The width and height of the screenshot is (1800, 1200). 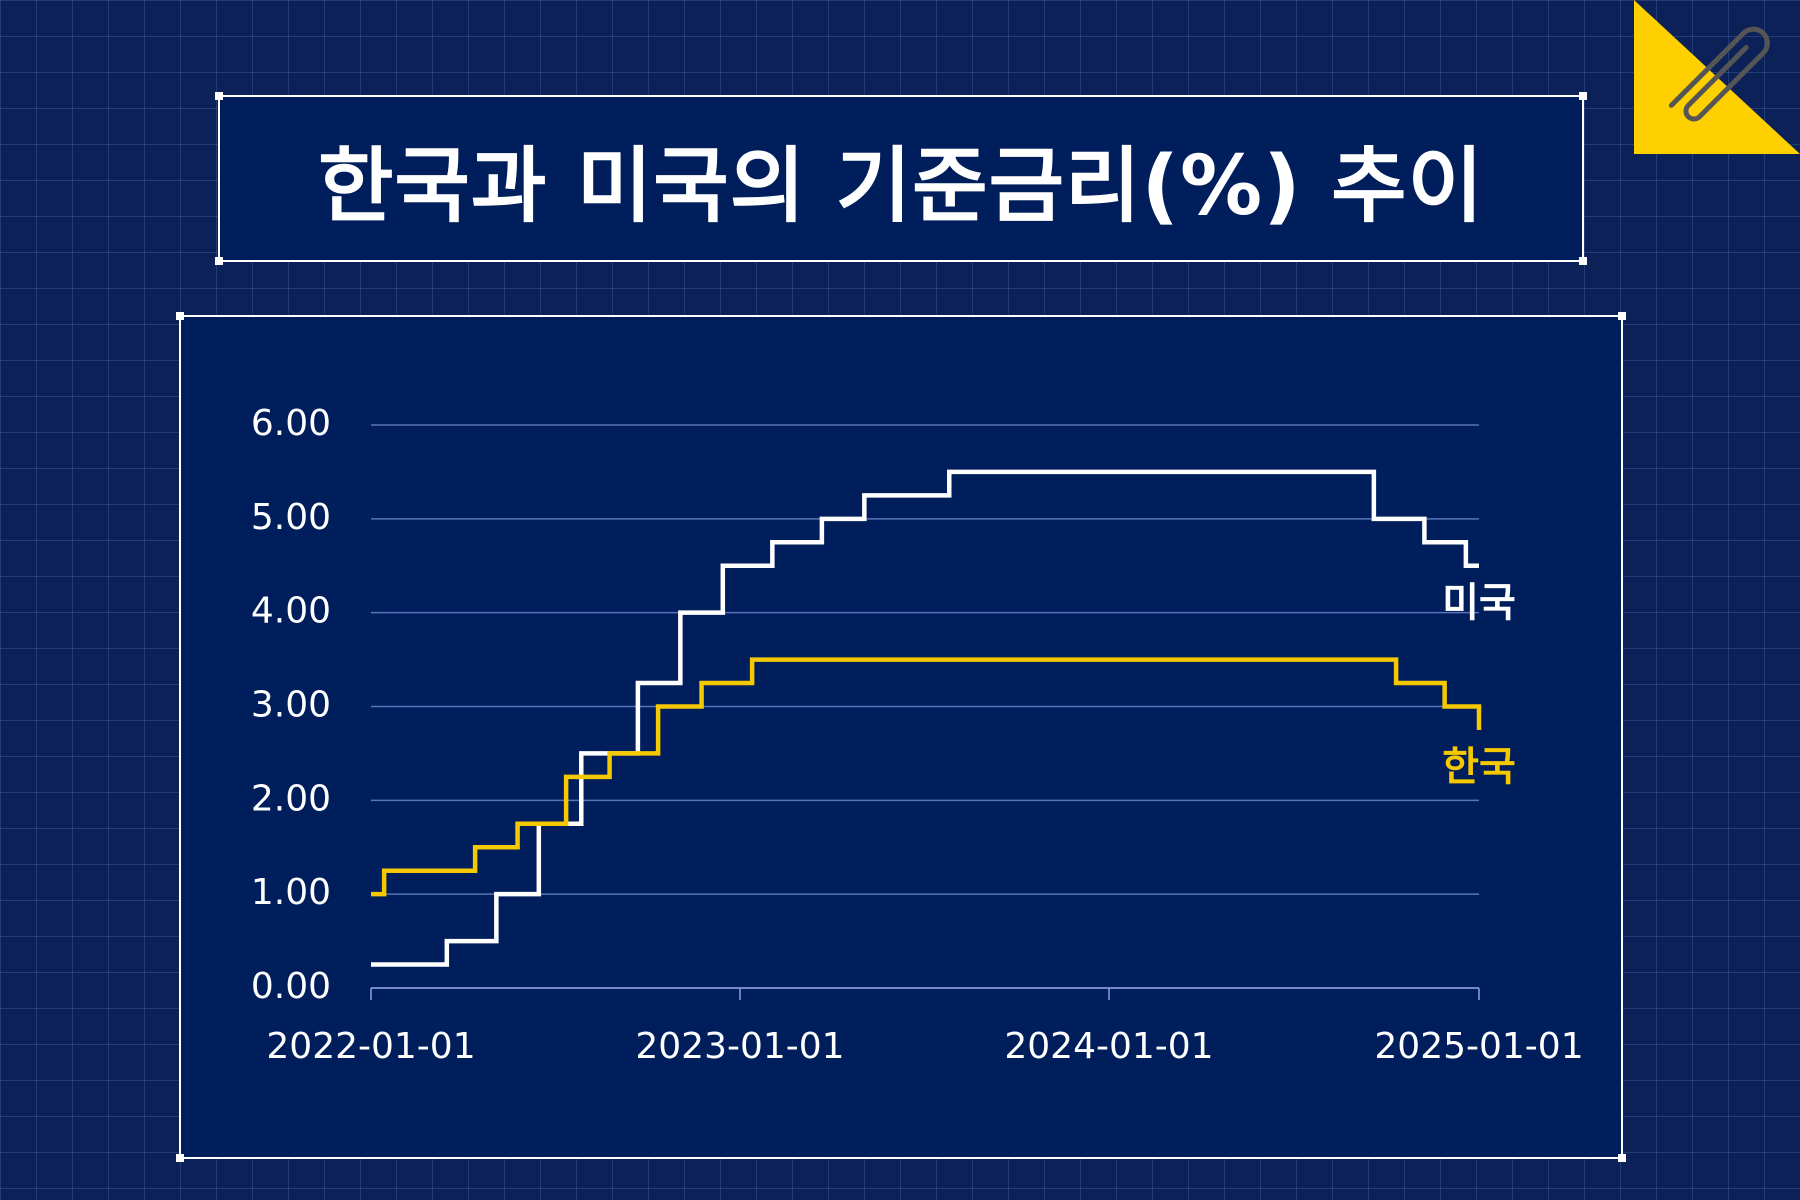 I want to click on x-tick-label: 2022-01-01, so click(x=370, y=1046).